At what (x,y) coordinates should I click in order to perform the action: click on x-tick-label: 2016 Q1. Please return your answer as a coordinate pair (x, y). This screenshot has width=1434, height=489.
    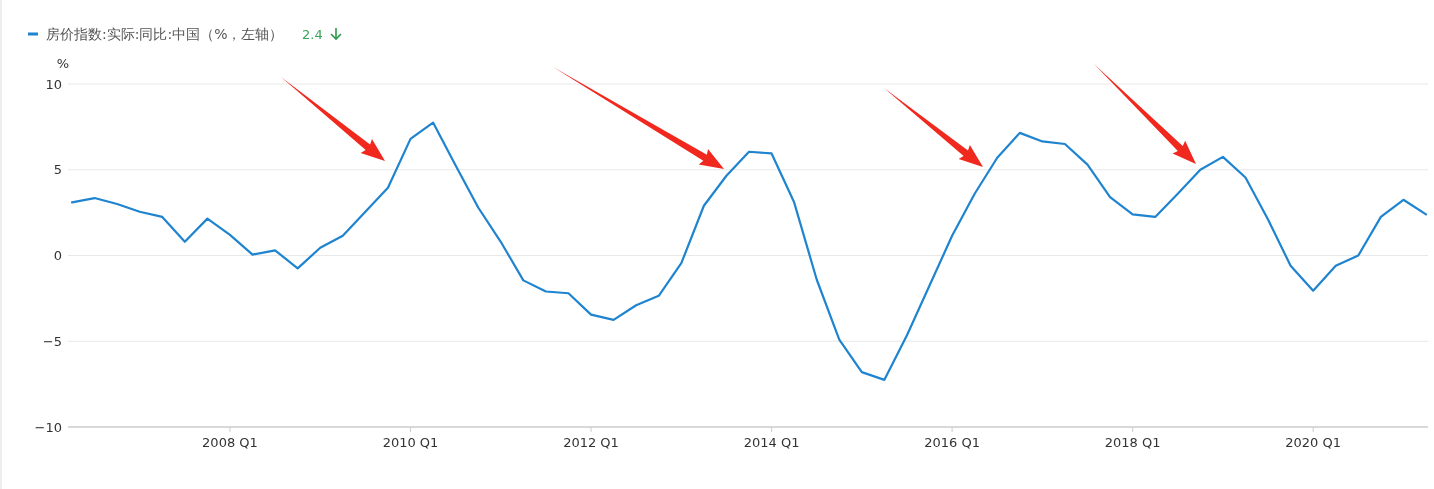
    Looking at the image, I should click on (952, 442).